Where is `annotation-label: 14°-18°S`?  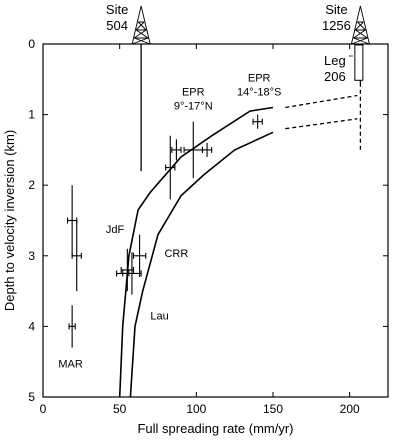
annotation-label: 14°-18°S is located at coordinates (259, 93).